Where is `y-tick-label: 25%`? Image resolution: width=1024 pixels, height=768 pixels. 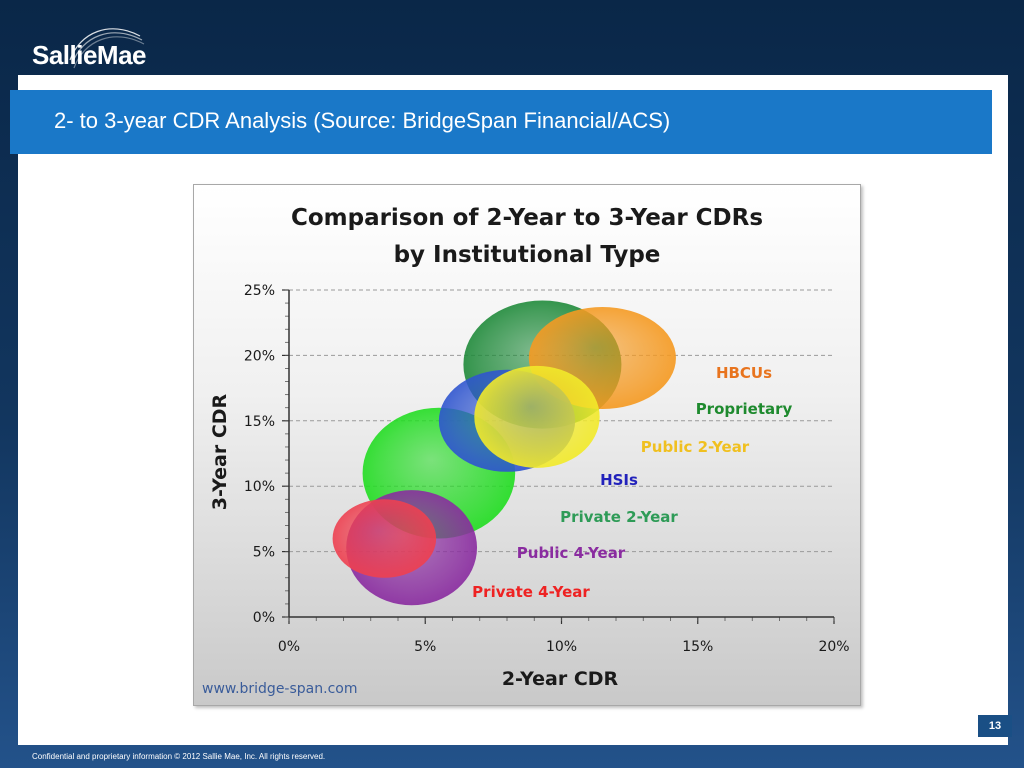
y-tick-label: 25% is located at coordinates (259, 291).